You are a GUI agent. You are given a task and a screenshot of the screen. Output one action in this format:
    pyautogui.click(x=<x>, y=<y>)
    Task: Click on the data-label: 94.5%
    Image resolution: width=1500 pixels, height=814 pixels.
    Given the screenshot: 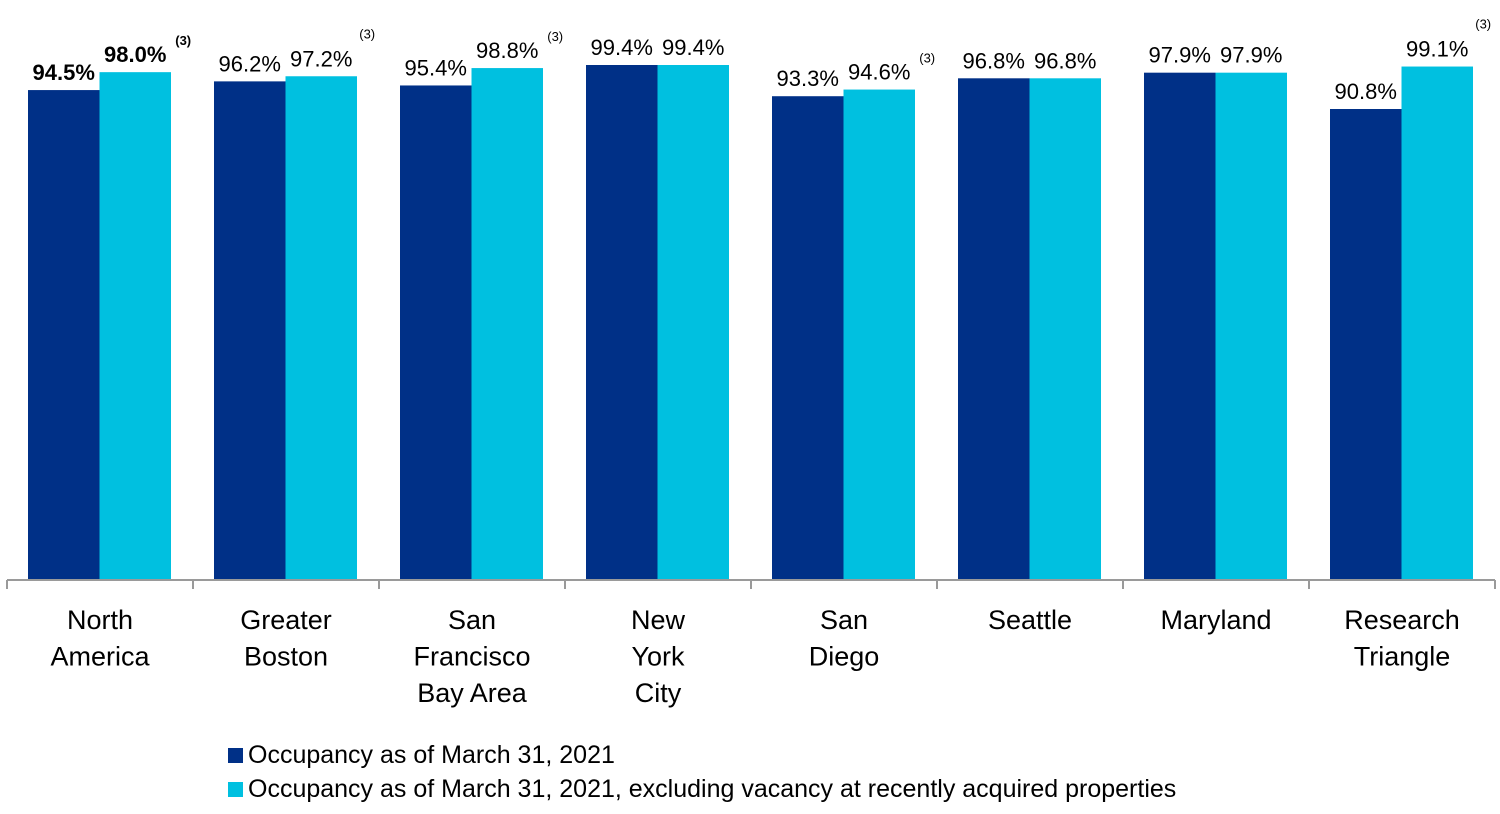 What is the action you would take?
    pyautogui.click(x=64, y=72)
    